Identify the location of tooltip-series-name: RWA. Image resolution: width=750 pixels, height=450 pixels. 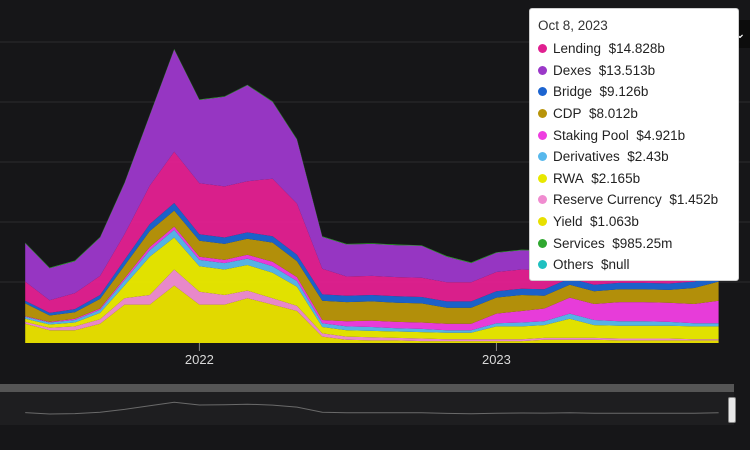
(568, 178).